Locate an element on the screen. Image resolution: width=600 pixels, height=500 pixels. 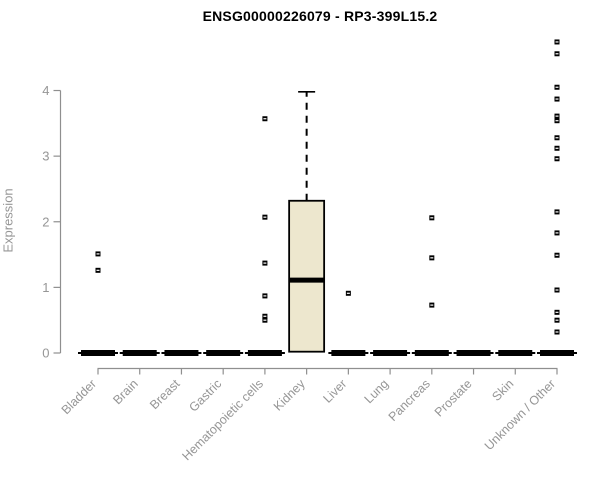
x-tick-label-gastric: Gastric is located at coordinates (205, 396).